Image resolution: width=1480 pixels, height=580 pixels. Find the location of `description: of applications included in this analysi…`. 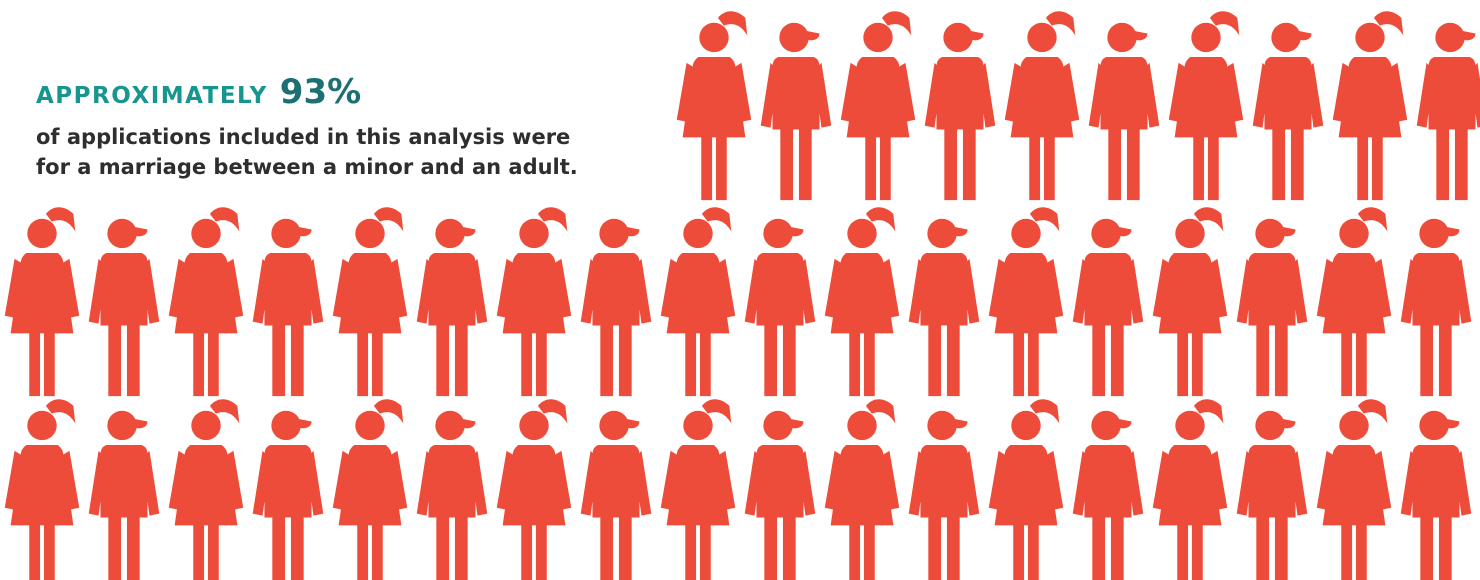

description: of applications included in this analysi… is located at coordinates (346, 152).